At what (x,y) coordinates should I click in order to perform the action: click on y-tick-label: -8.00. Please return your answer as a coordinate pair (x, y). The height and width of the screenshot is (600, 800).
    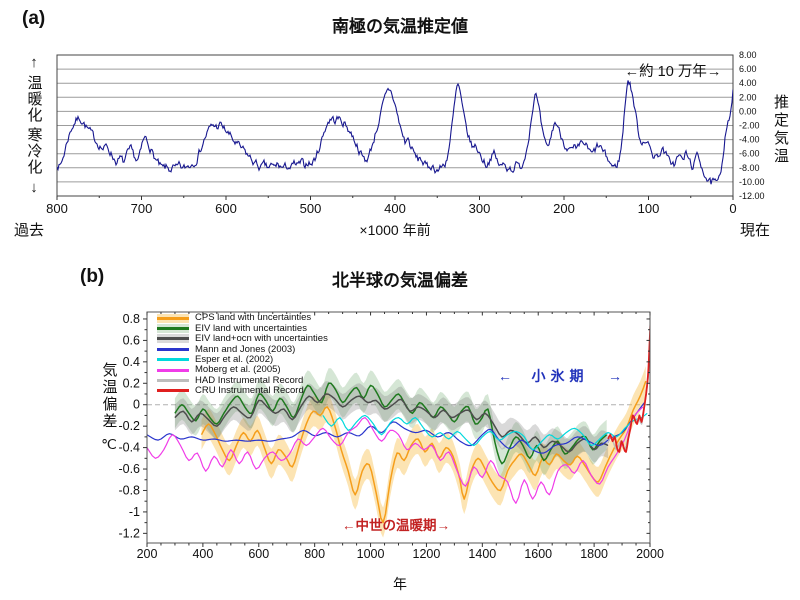
    Looking at the image, I should click on (749, 168).